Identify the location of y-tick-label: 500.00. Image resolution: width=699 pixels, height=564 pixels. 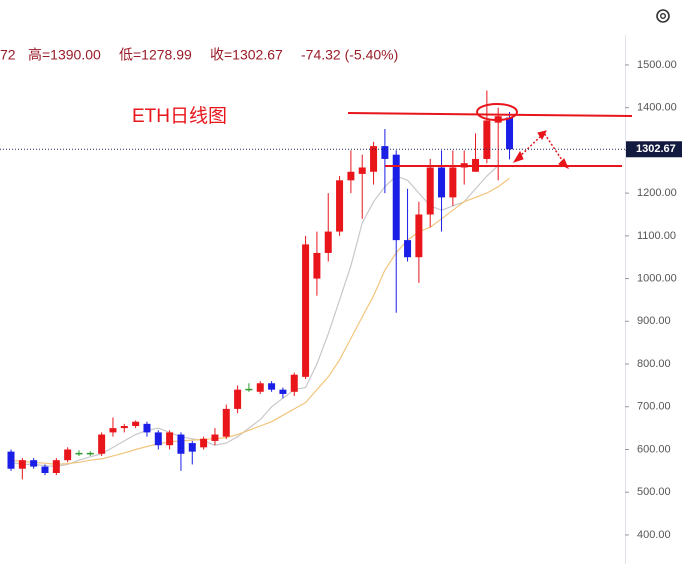
(654, 492).